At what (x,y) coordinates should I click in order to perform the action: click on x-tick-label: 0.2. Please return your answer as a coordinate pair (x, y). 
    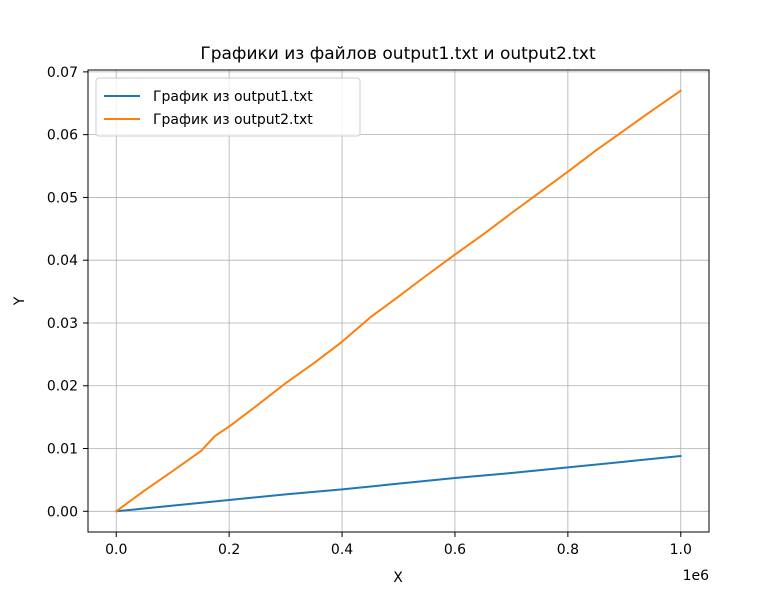
    Looking at the image, I should click on (229, 550).